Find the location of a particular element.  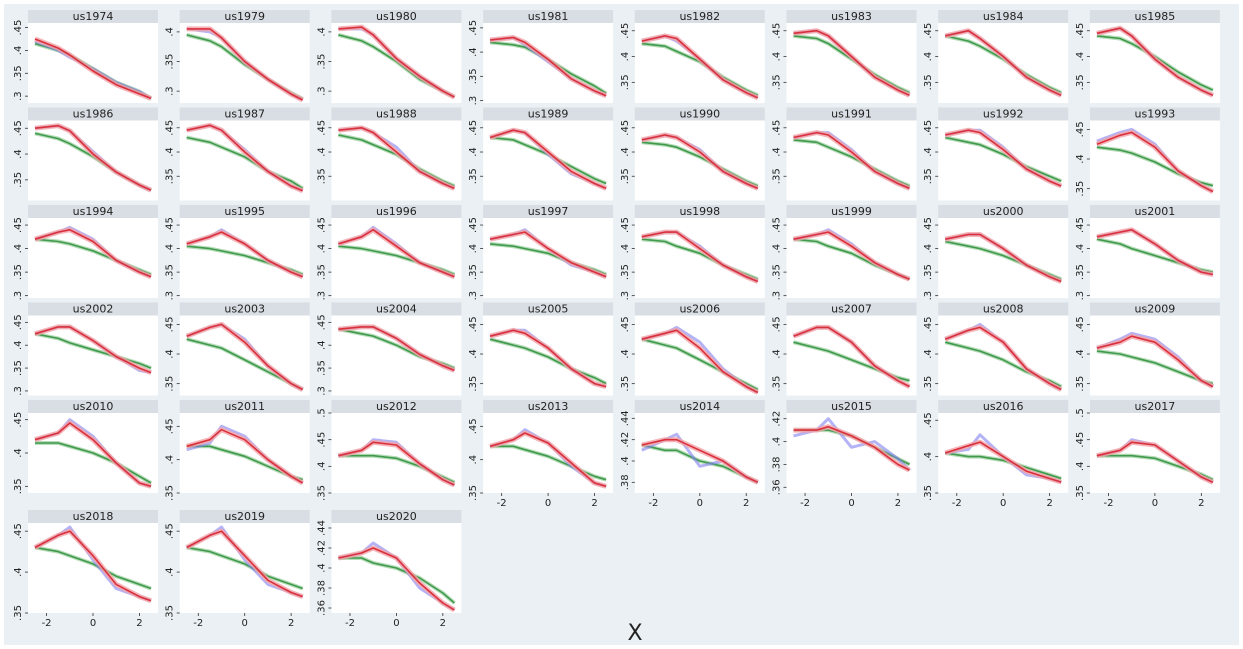

panel-title: us1996 is located at coordinates (396, 211).